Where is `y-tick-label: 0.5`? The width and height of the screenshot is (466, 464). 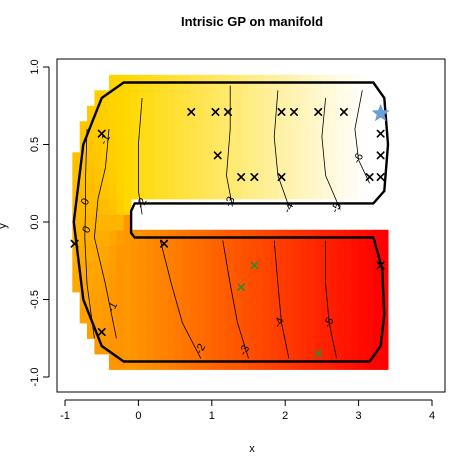
y-tick-label: 0.5 is located at coordinates (35, 144).